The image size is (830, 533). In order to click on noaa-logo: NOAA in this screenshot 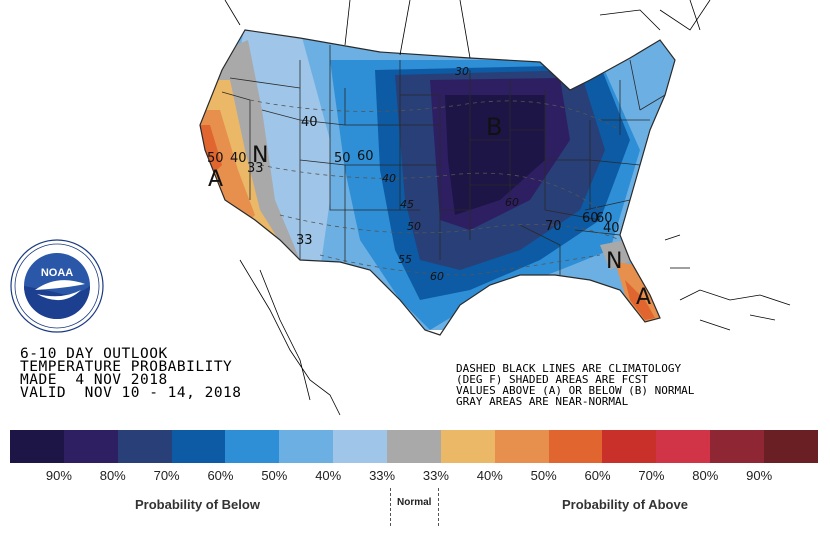, I will do `click(57, 286)`.